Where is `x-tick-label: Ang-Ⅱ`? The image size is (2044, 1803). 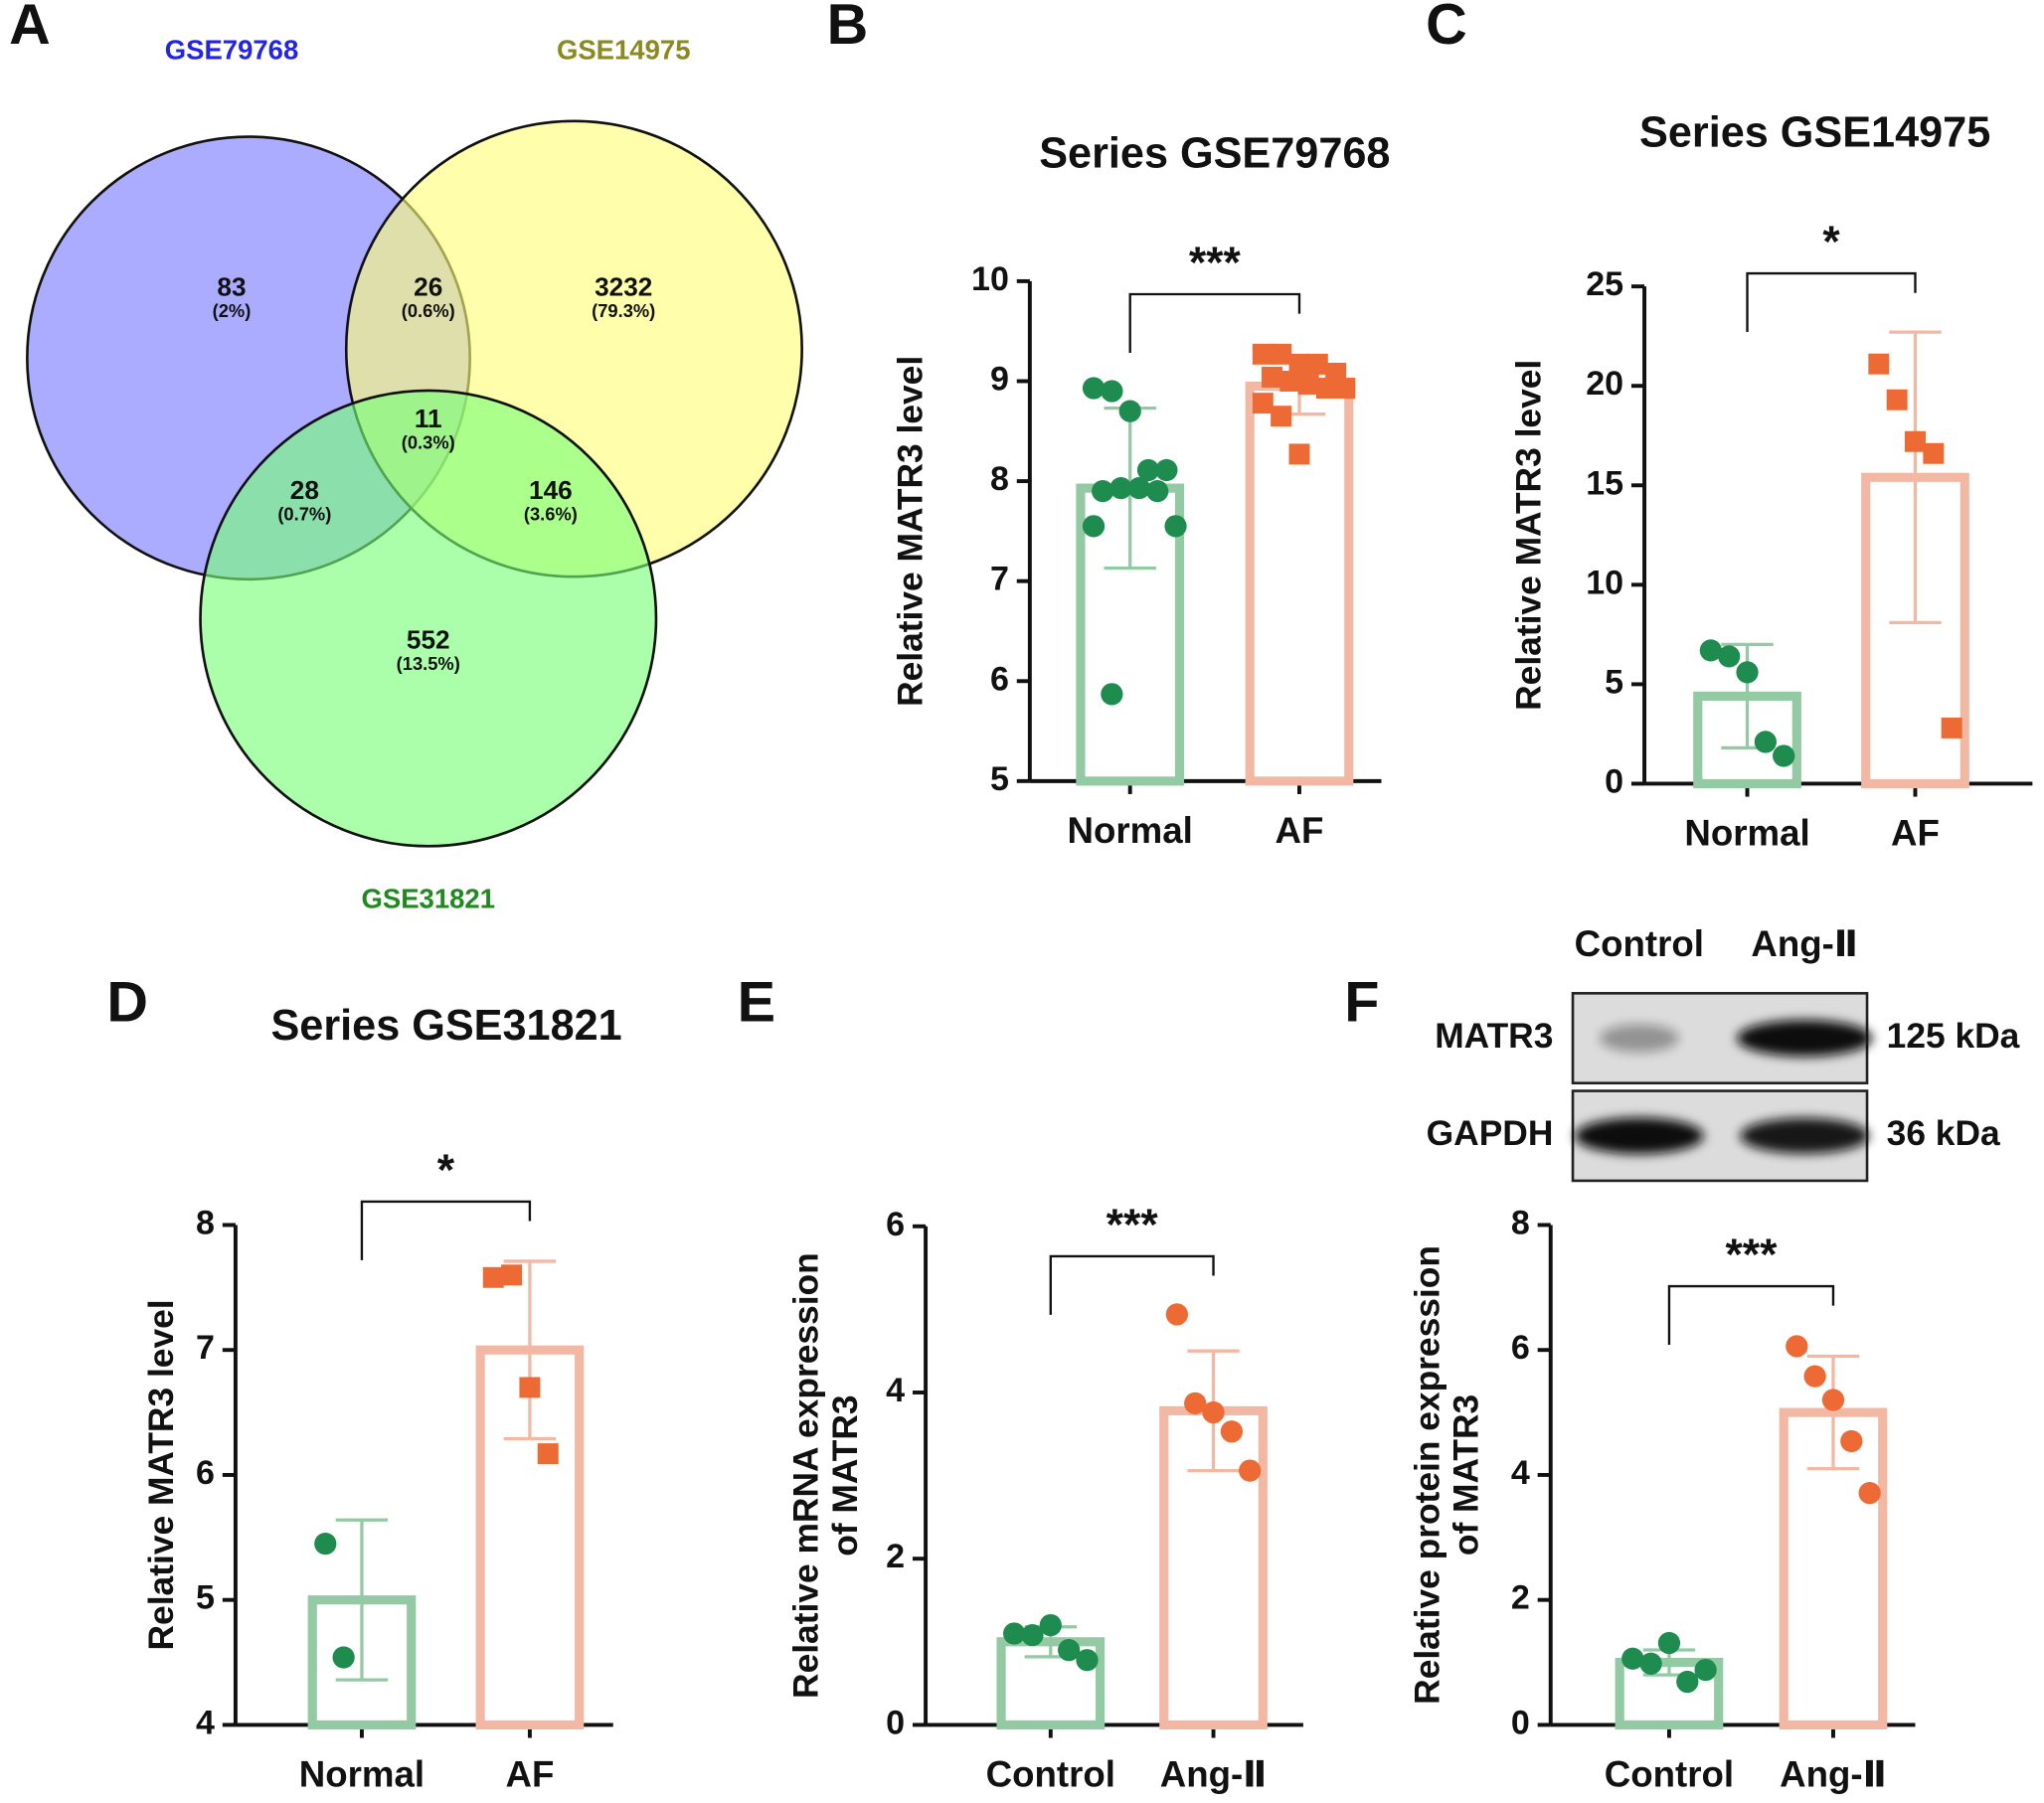 x-tick-label: Ang-Ⅱ is located at coordinates (1214, 1773).